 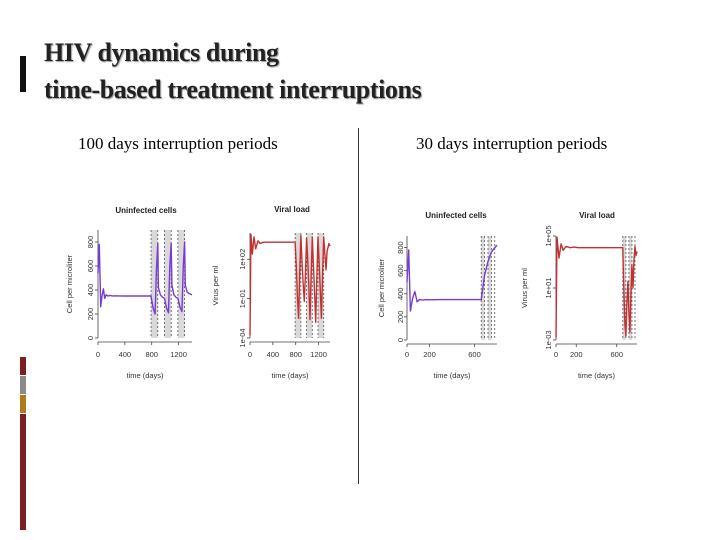 I want to click on y-tick-label: 1e+01, so click(x=548, y=287).